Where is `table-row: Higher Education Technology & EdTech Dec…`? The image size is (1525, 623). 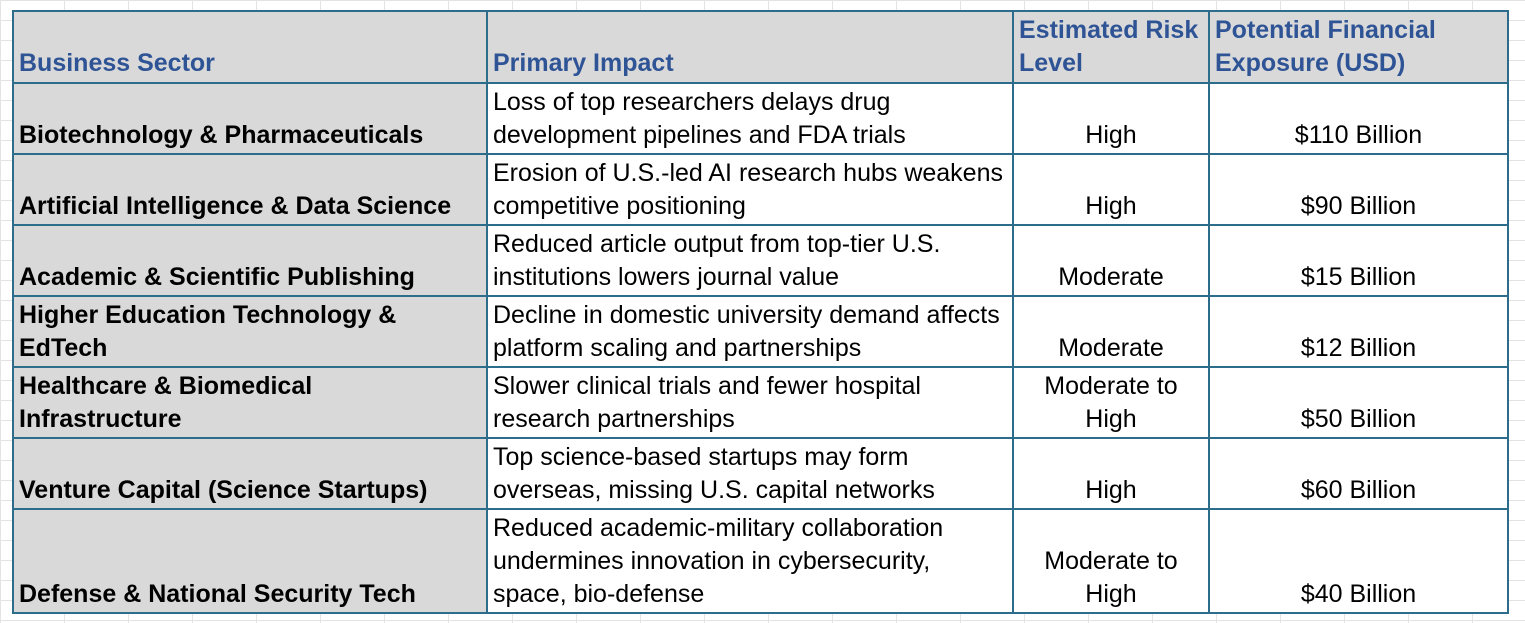 table-row: Higher Education Technology & EdTech Dec… is located at coordinates (760, 331).